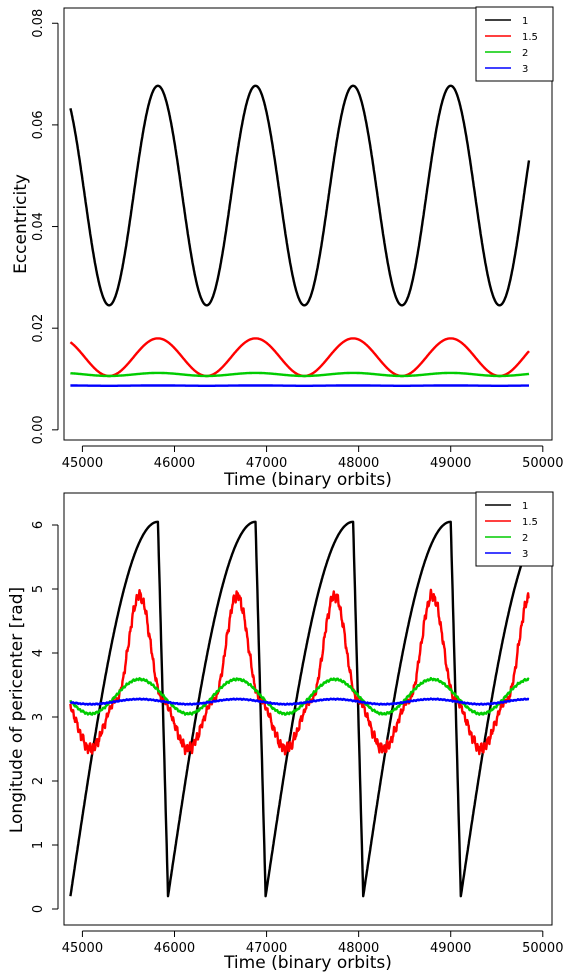 Image resolution: width=576 pixels, height=973 pixels. What do you see at coordinates (38, 525) in the screenshot?
I see `y-tick-label: 6` at bounding box center [38, 525].